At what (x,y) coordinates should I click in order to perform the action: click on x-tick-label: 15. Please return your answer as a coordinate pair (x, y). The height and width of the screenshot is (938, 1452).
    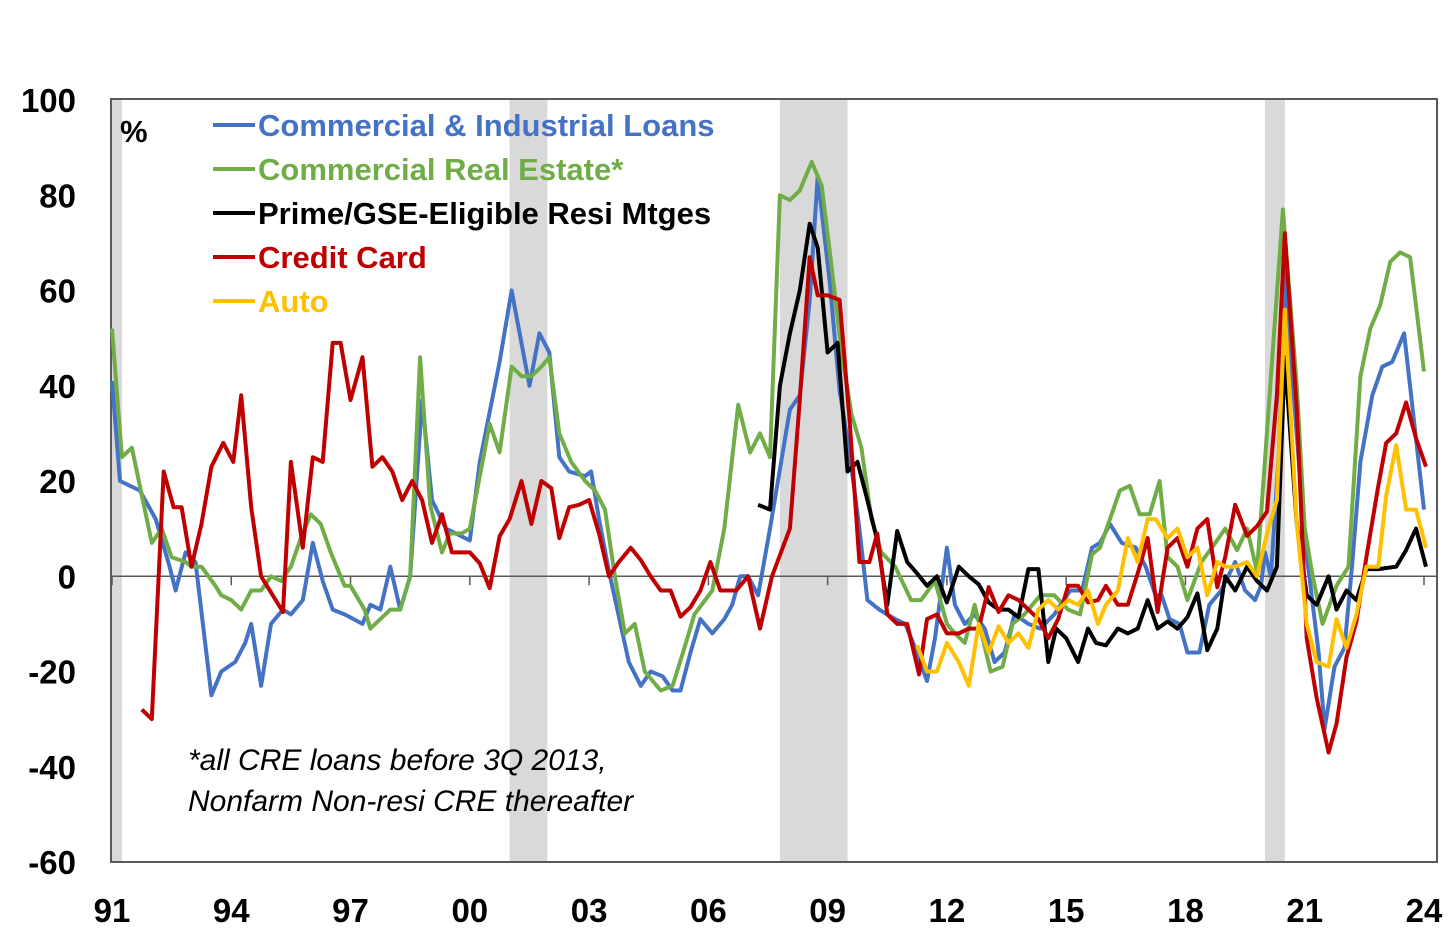
    Looking at the image, I should click on (1066, 910).